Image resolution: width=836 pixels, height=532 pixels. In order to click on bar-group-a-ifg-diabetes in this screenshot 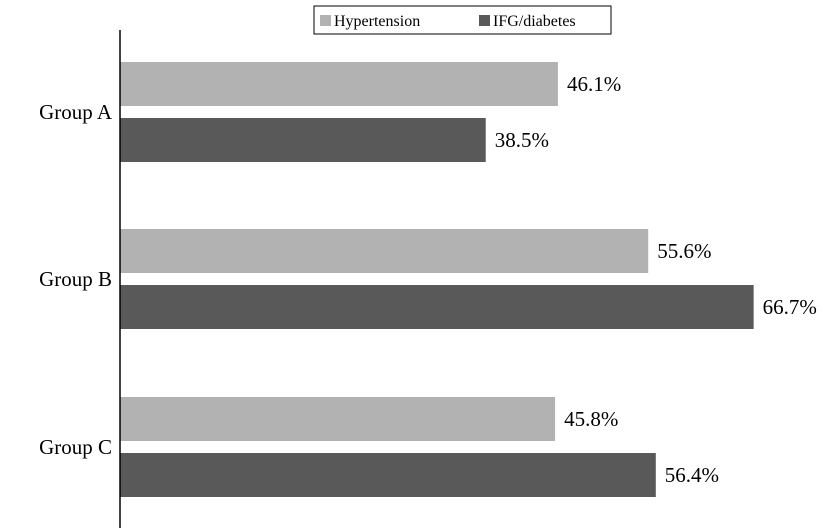, I will do `click(303, 140)`.